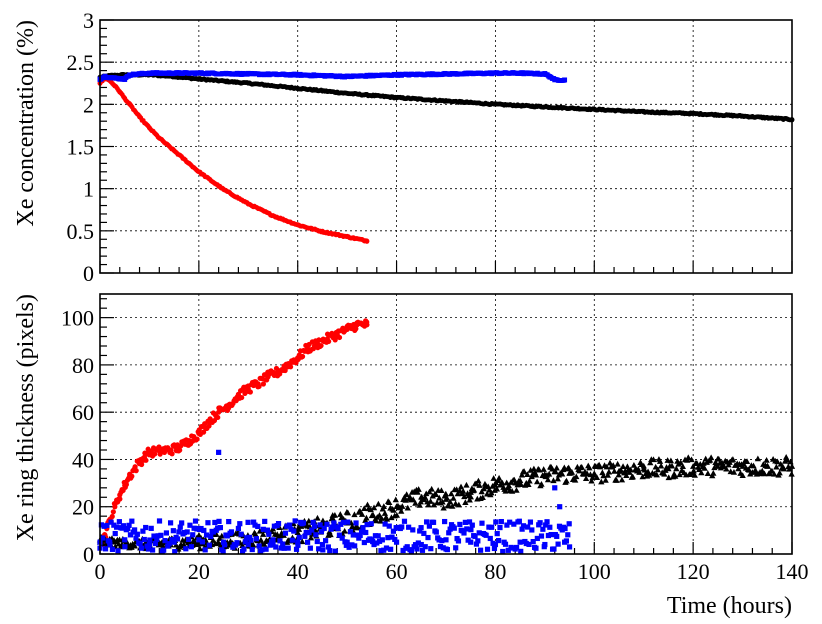  Describe the element at coordinates (88, 104) in the screenshot. I see `concentration-y-tick-label: 2` at that location.